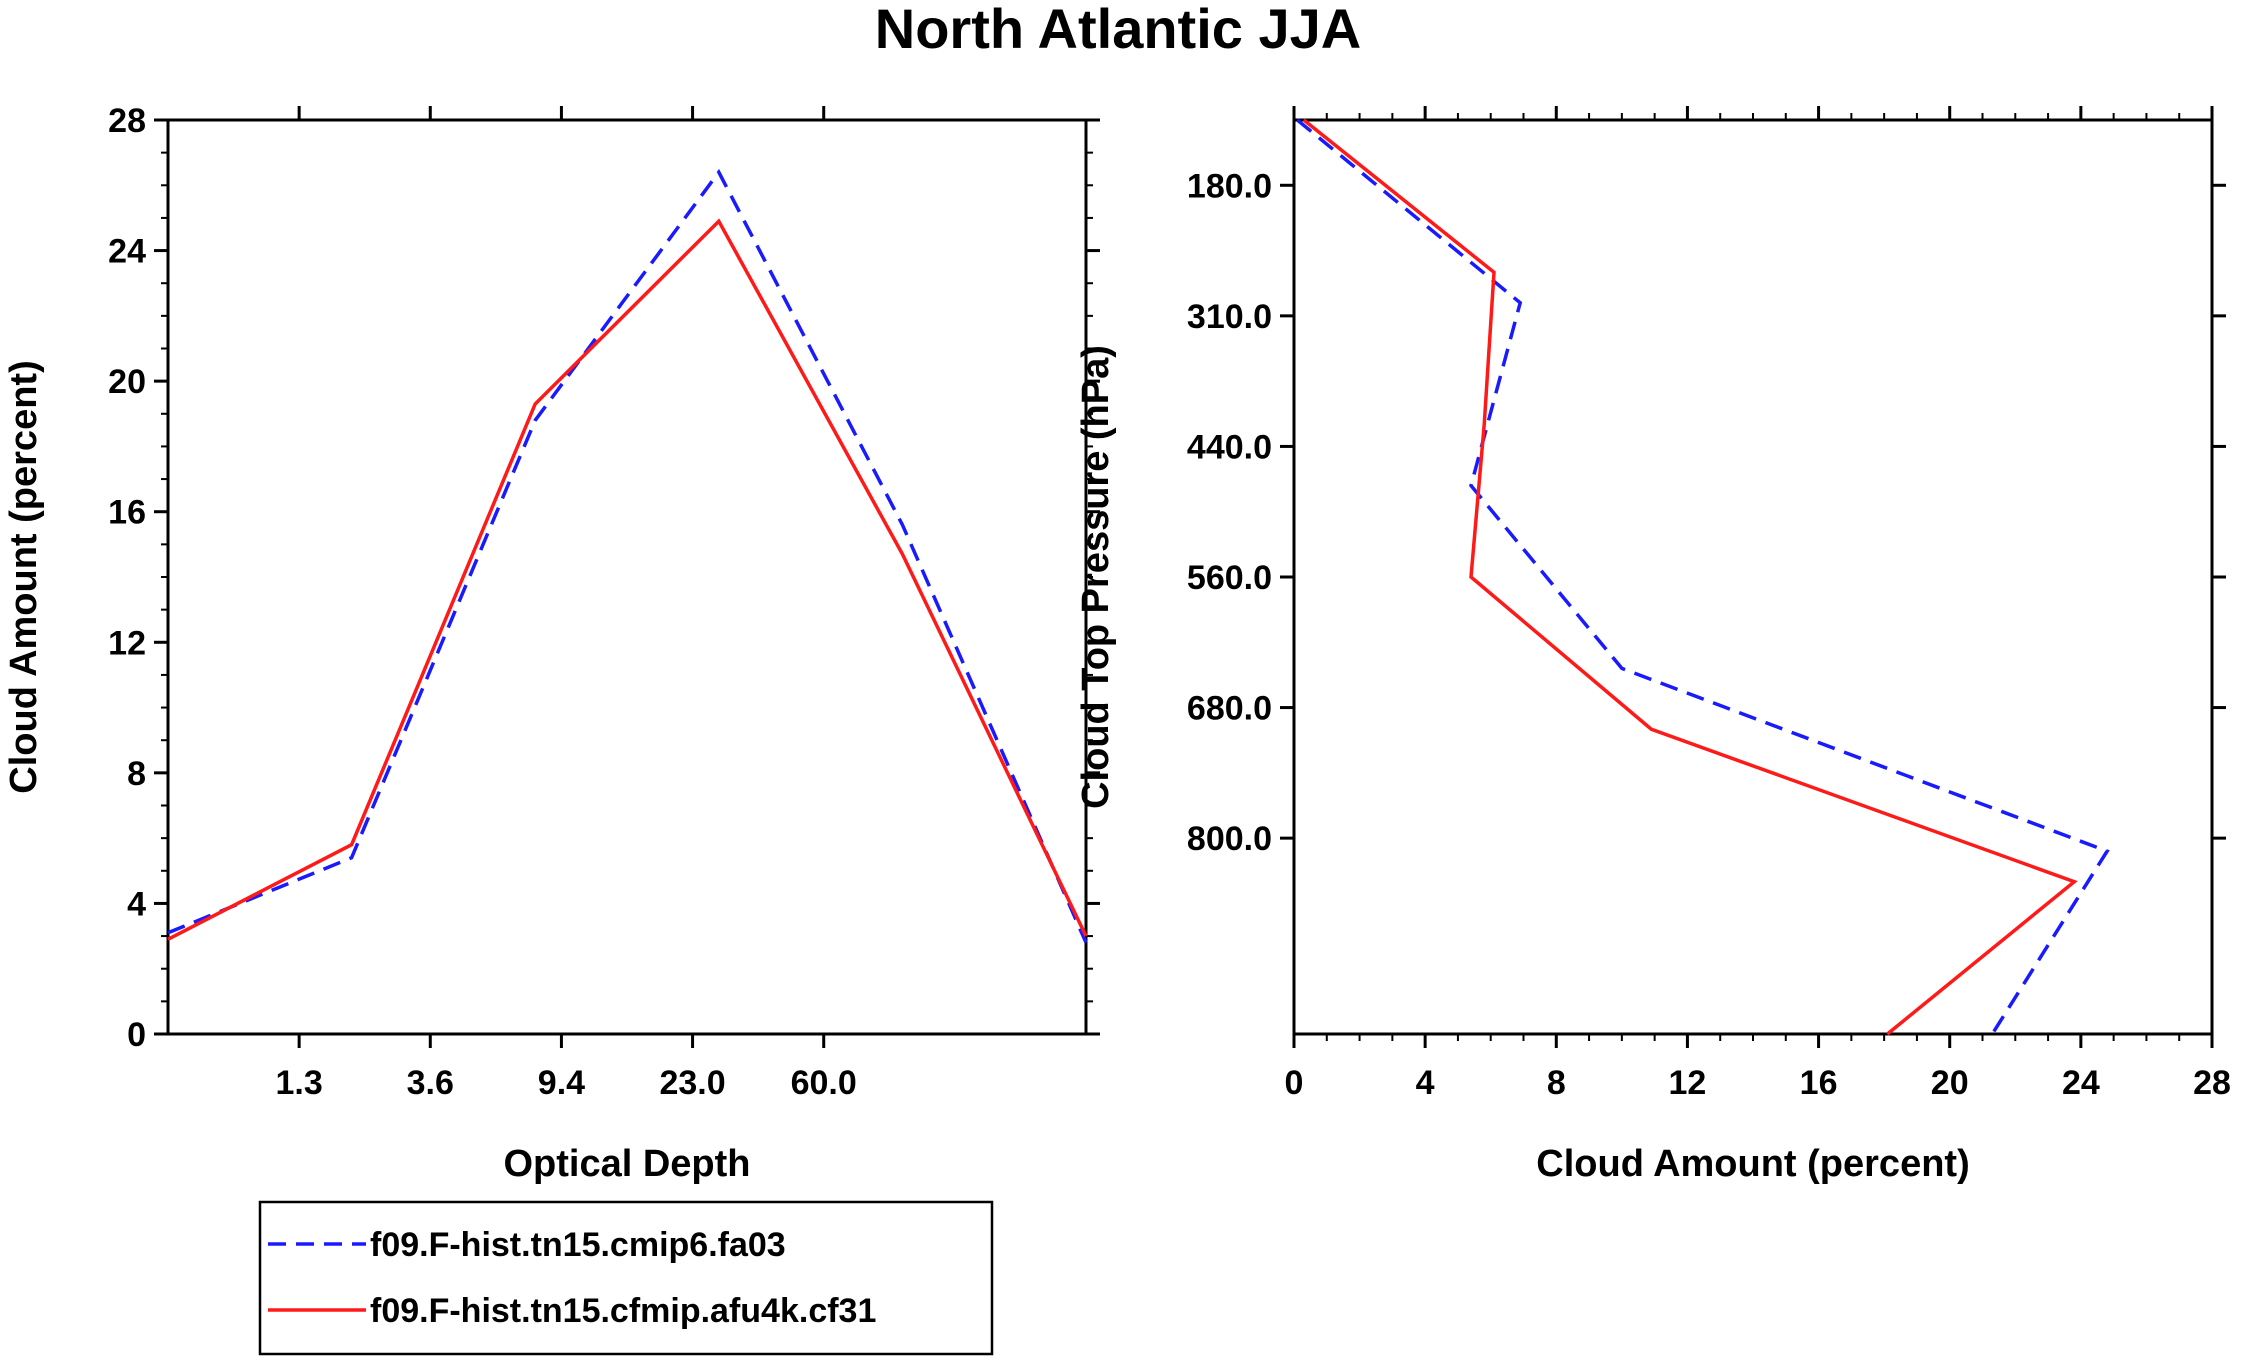  What do you see at coordinates (1229, 709) in the screenshot?
I see `right-y-tick-label: 680.0` at bounding box center [1229, 709].